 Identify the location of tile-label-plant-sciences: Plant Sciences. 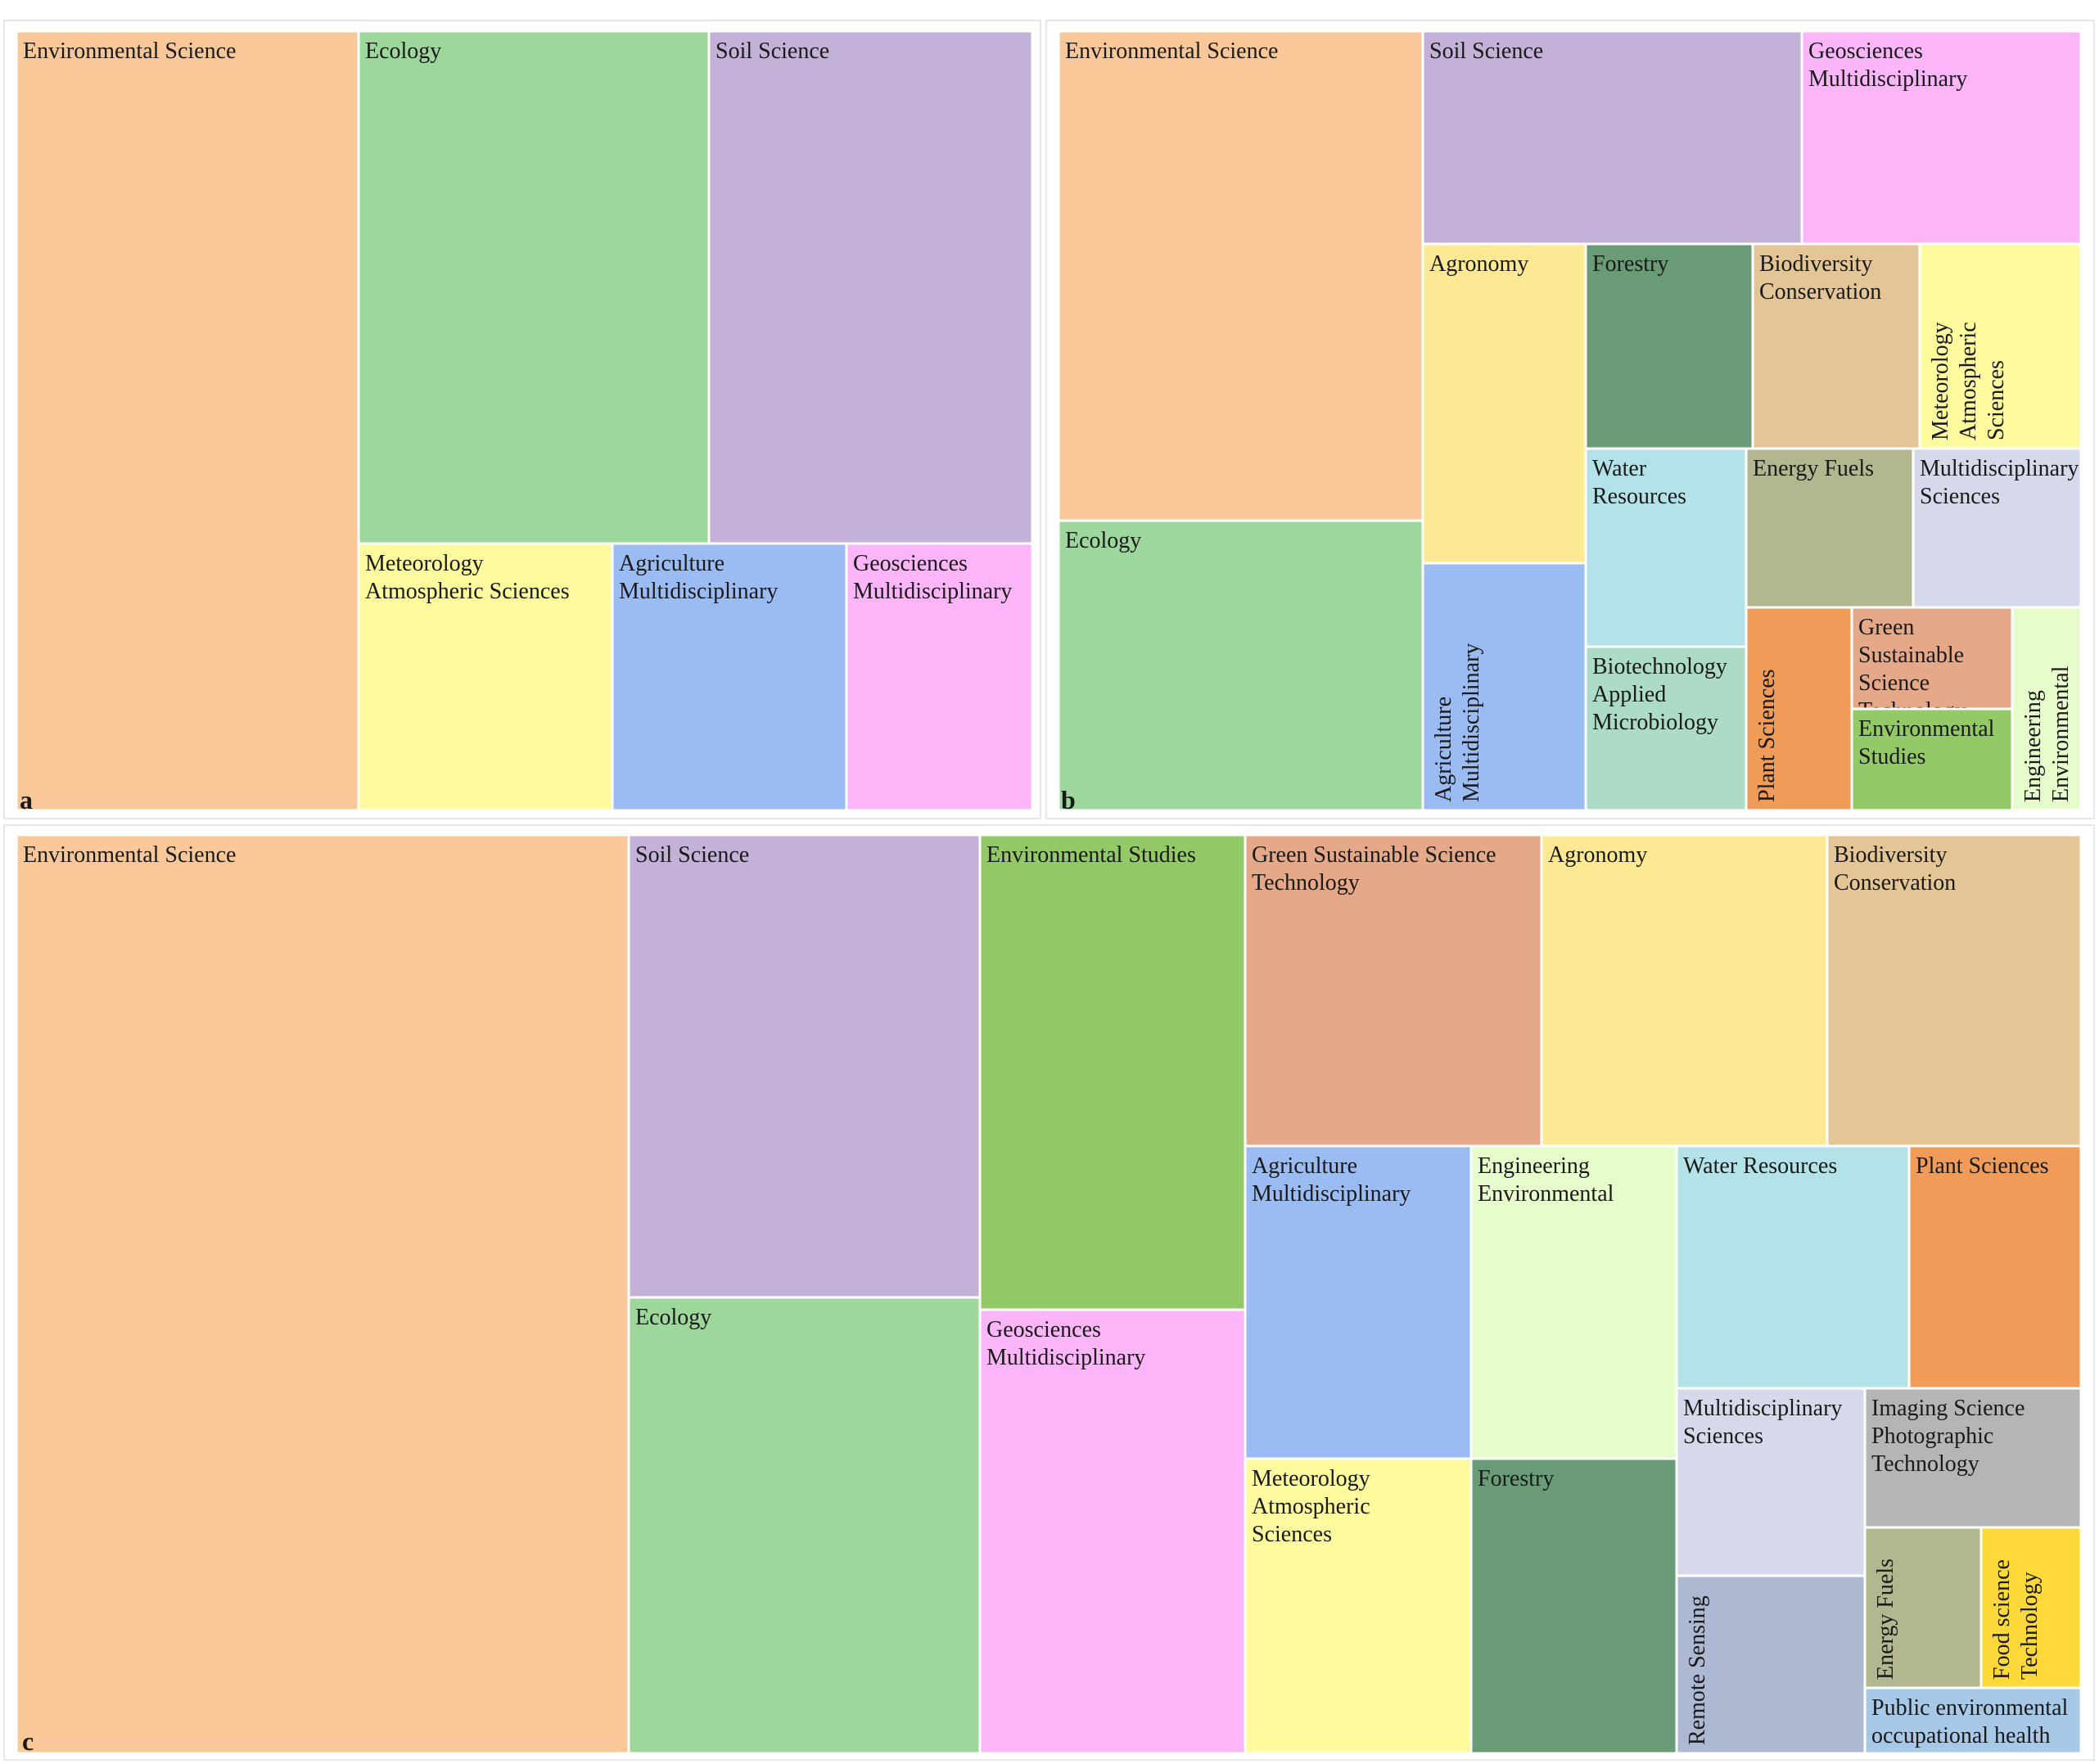
(1982, 1166).